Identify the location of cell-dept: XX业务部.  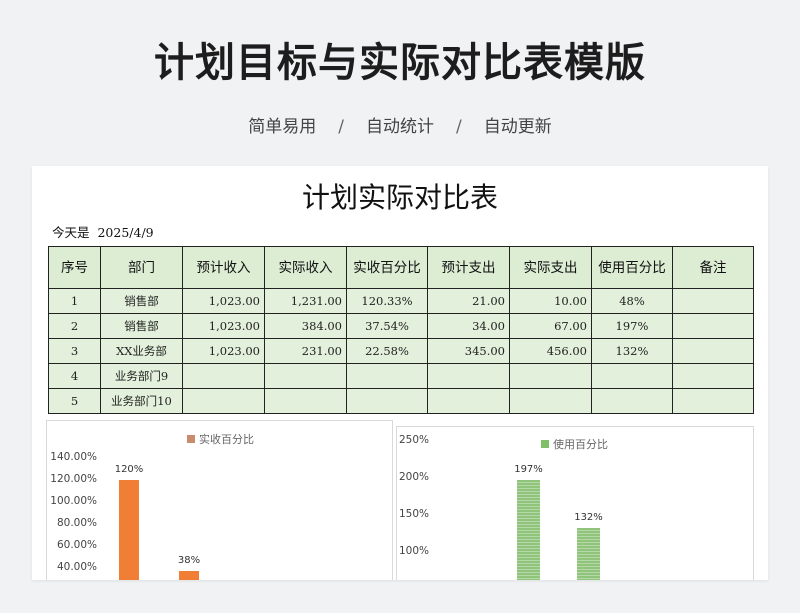
(141, 351).